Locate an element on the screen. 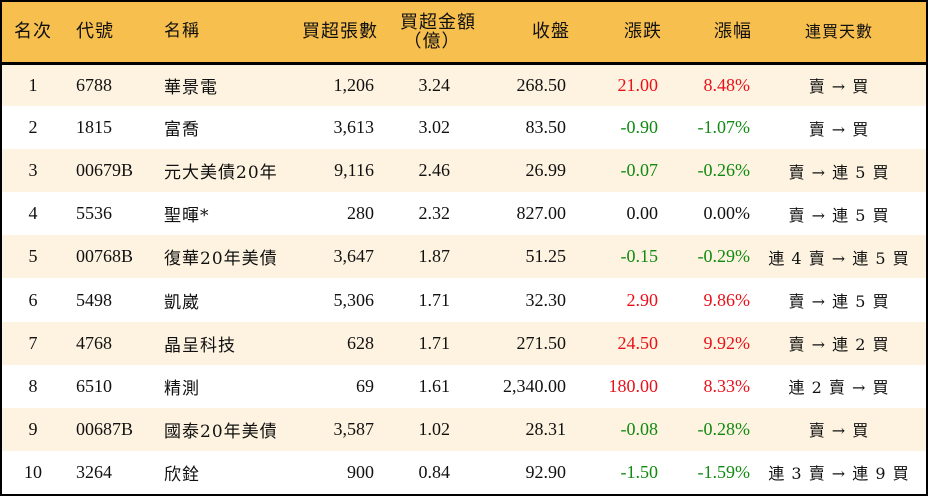  name-cell: 元大美債20年 is located at coordinates (221, 173).